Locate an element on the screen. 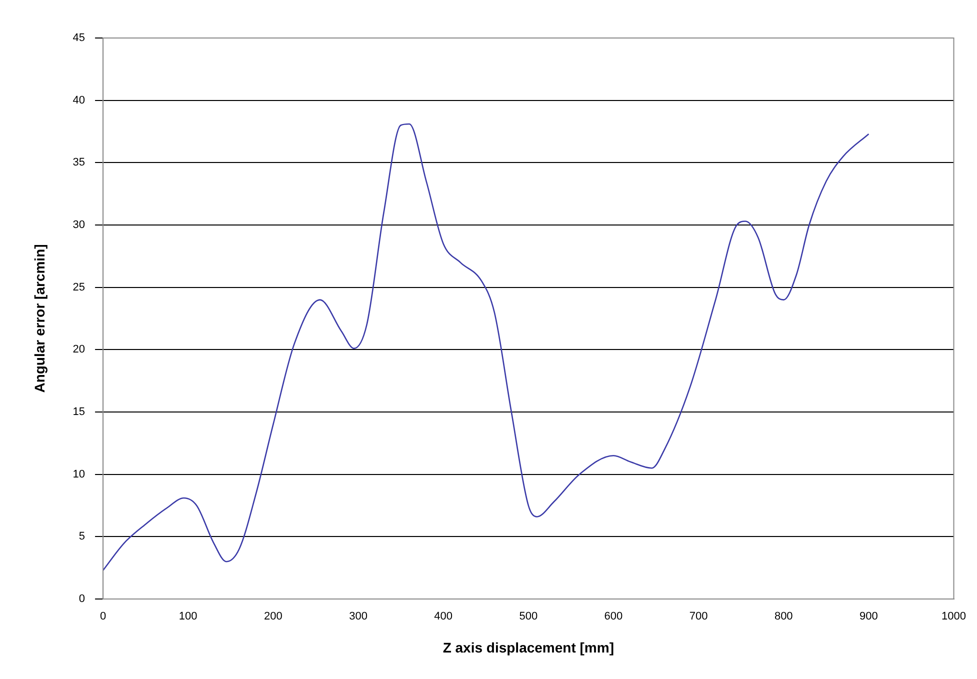 The height and width of the screenshot is (679, 977). x-tick-label: 600 is located at coordinates (613, 616).